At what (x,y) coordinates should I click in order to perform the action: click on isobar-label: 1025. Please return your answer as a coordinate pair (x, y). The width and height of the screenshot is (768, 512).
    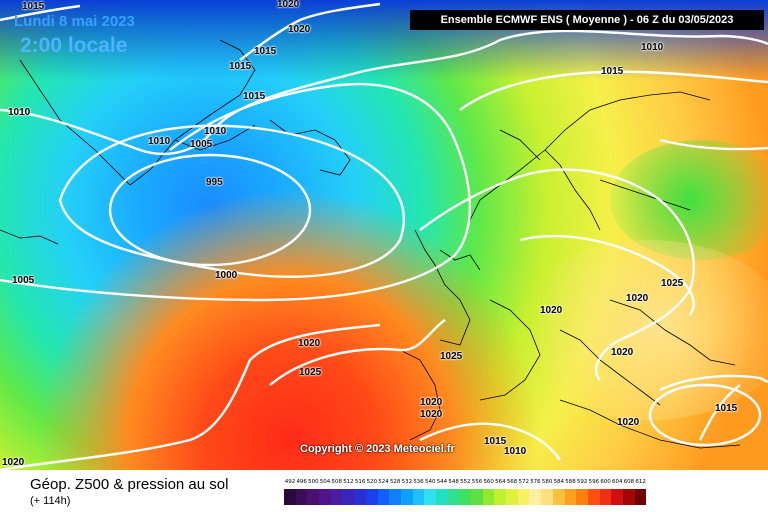
    Looking at the image, I should click on (672, 283).